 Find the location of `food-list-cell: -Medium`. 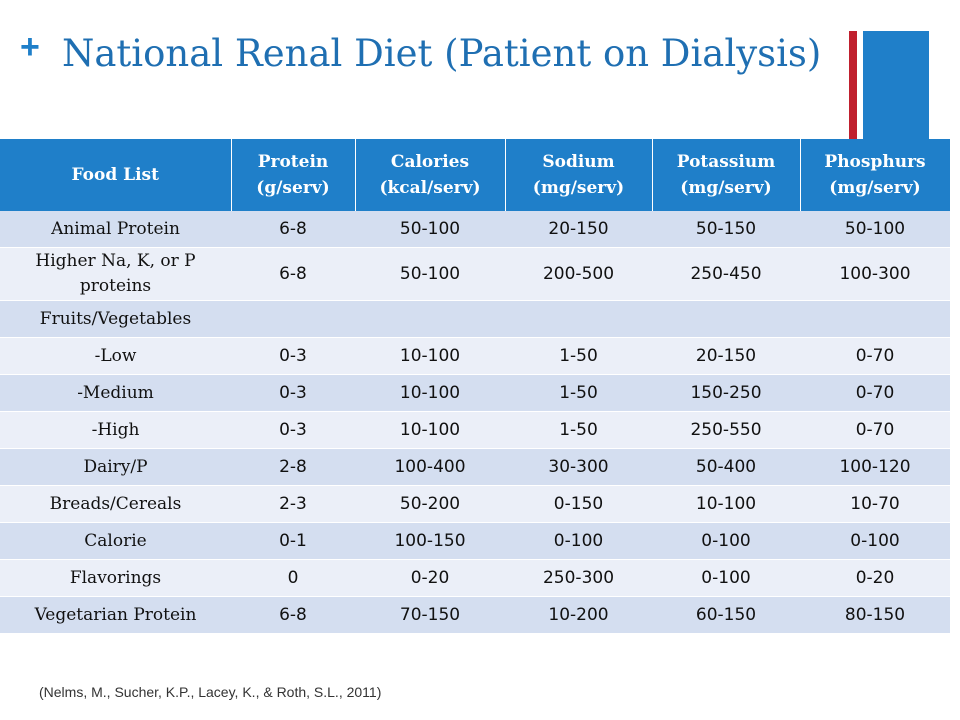

food-list-cell: -Medium is located at coordinates (115, 393).